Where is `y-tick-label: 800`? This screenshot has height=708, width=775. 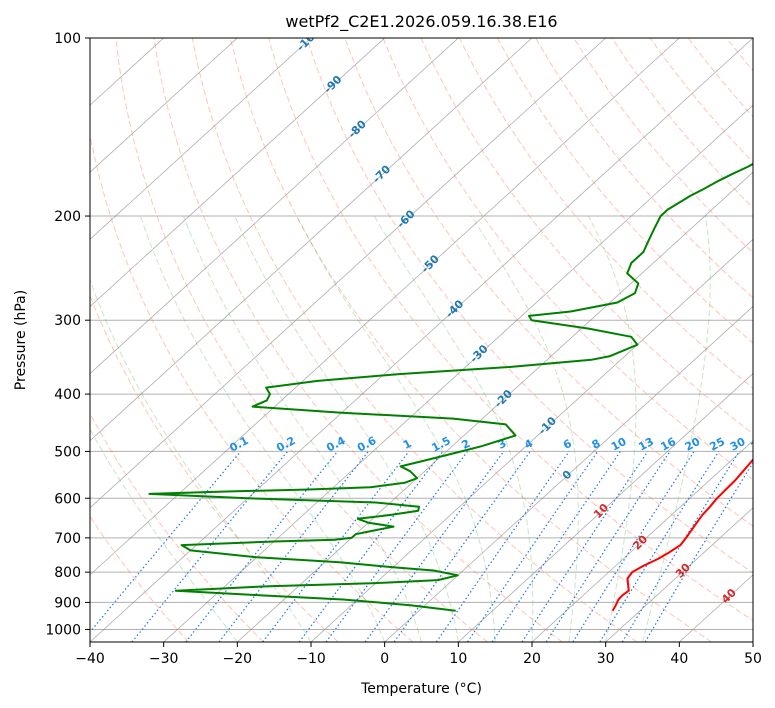 y-tick-label: 800 is located at coordinates (67, 573).